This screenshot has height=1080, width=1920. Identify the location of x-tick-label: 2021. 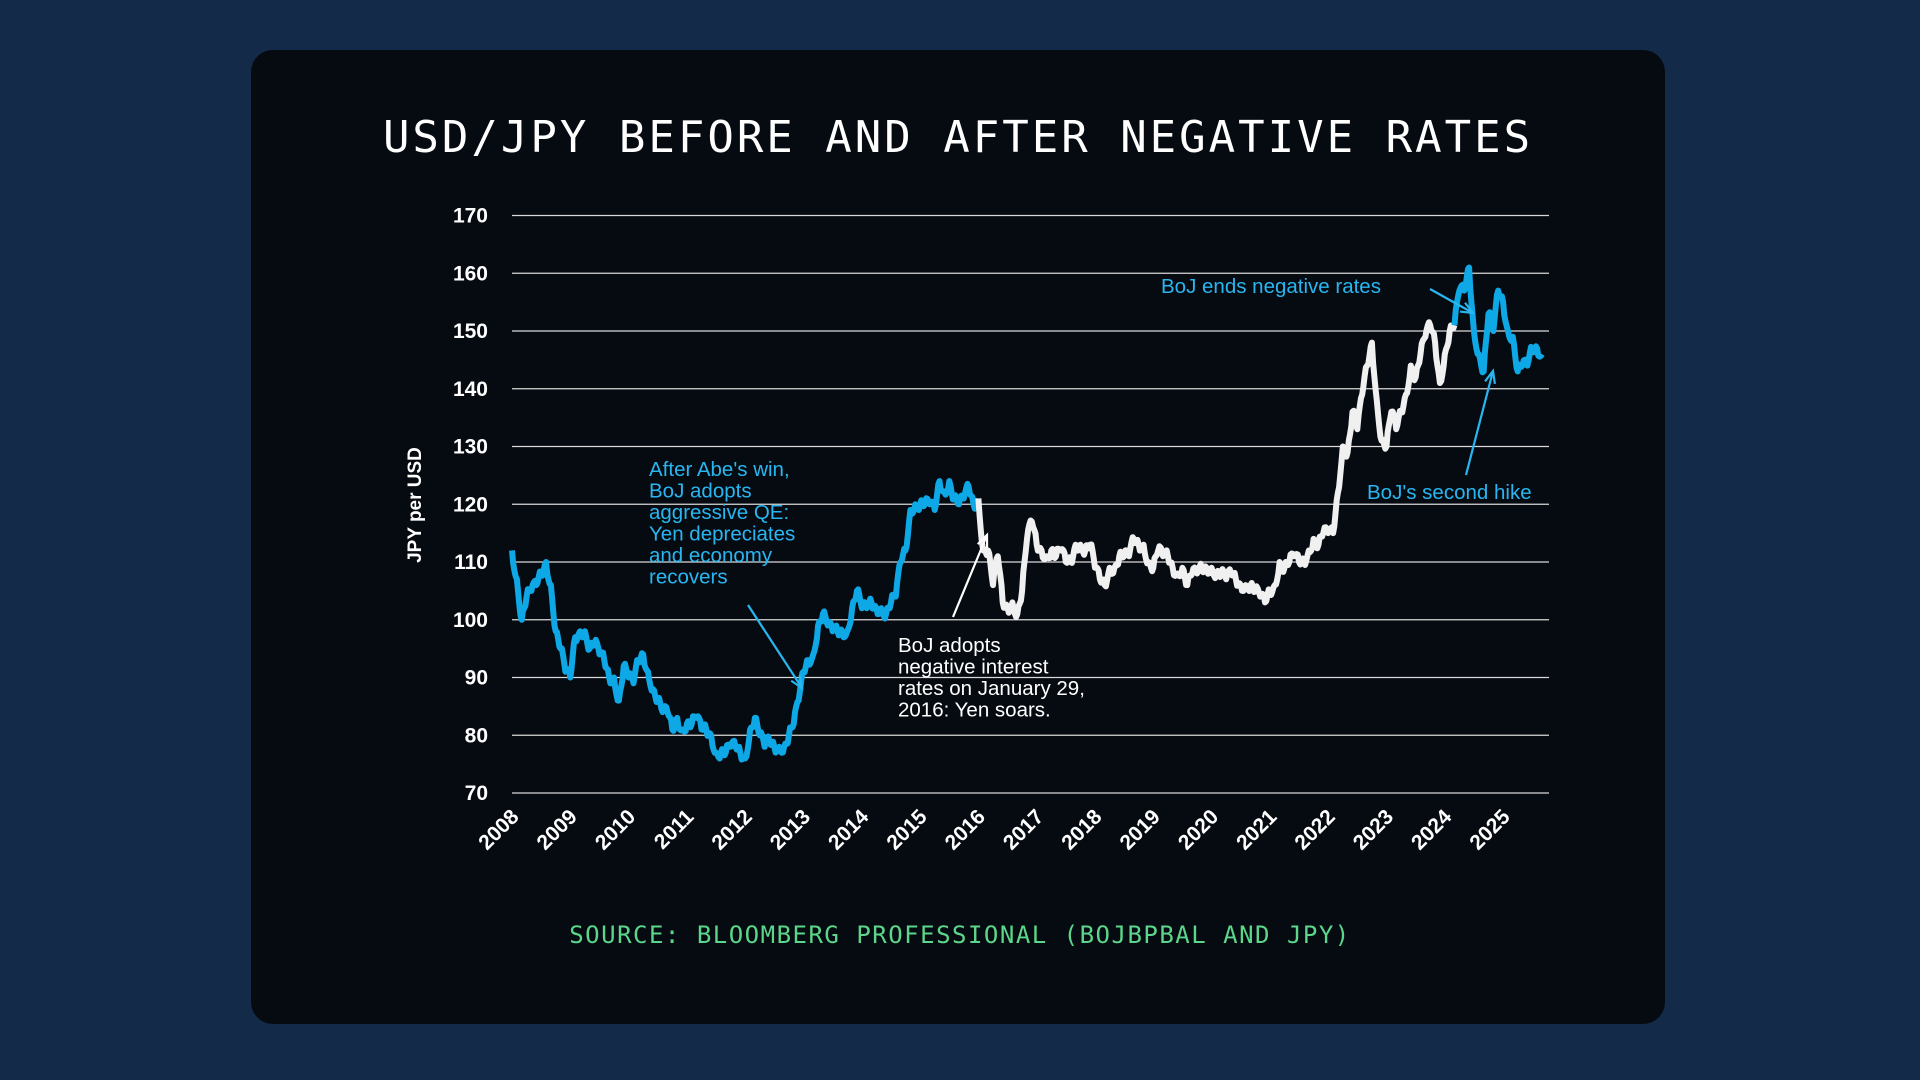
(1257, 830).